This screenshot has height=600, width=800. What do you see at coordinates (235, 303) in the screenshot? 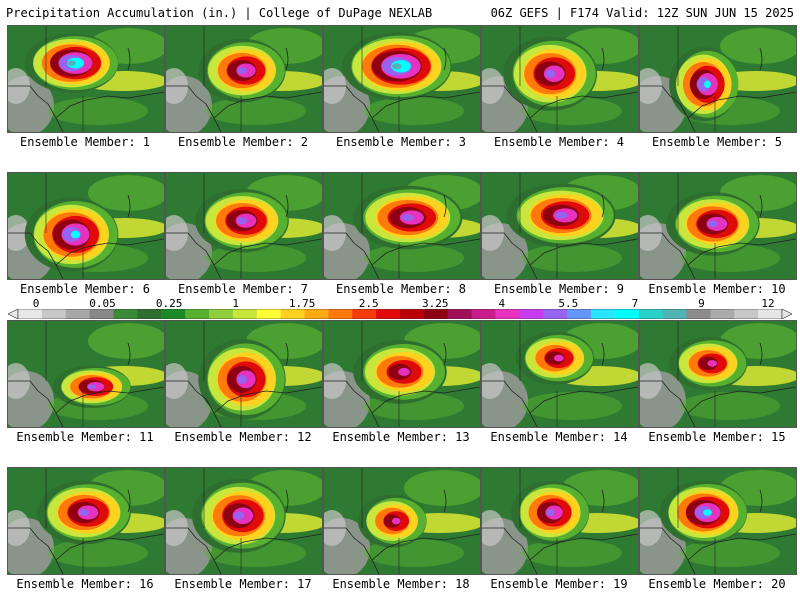
I see `scale-tick-label: 1` at bounding box center [235, 303].